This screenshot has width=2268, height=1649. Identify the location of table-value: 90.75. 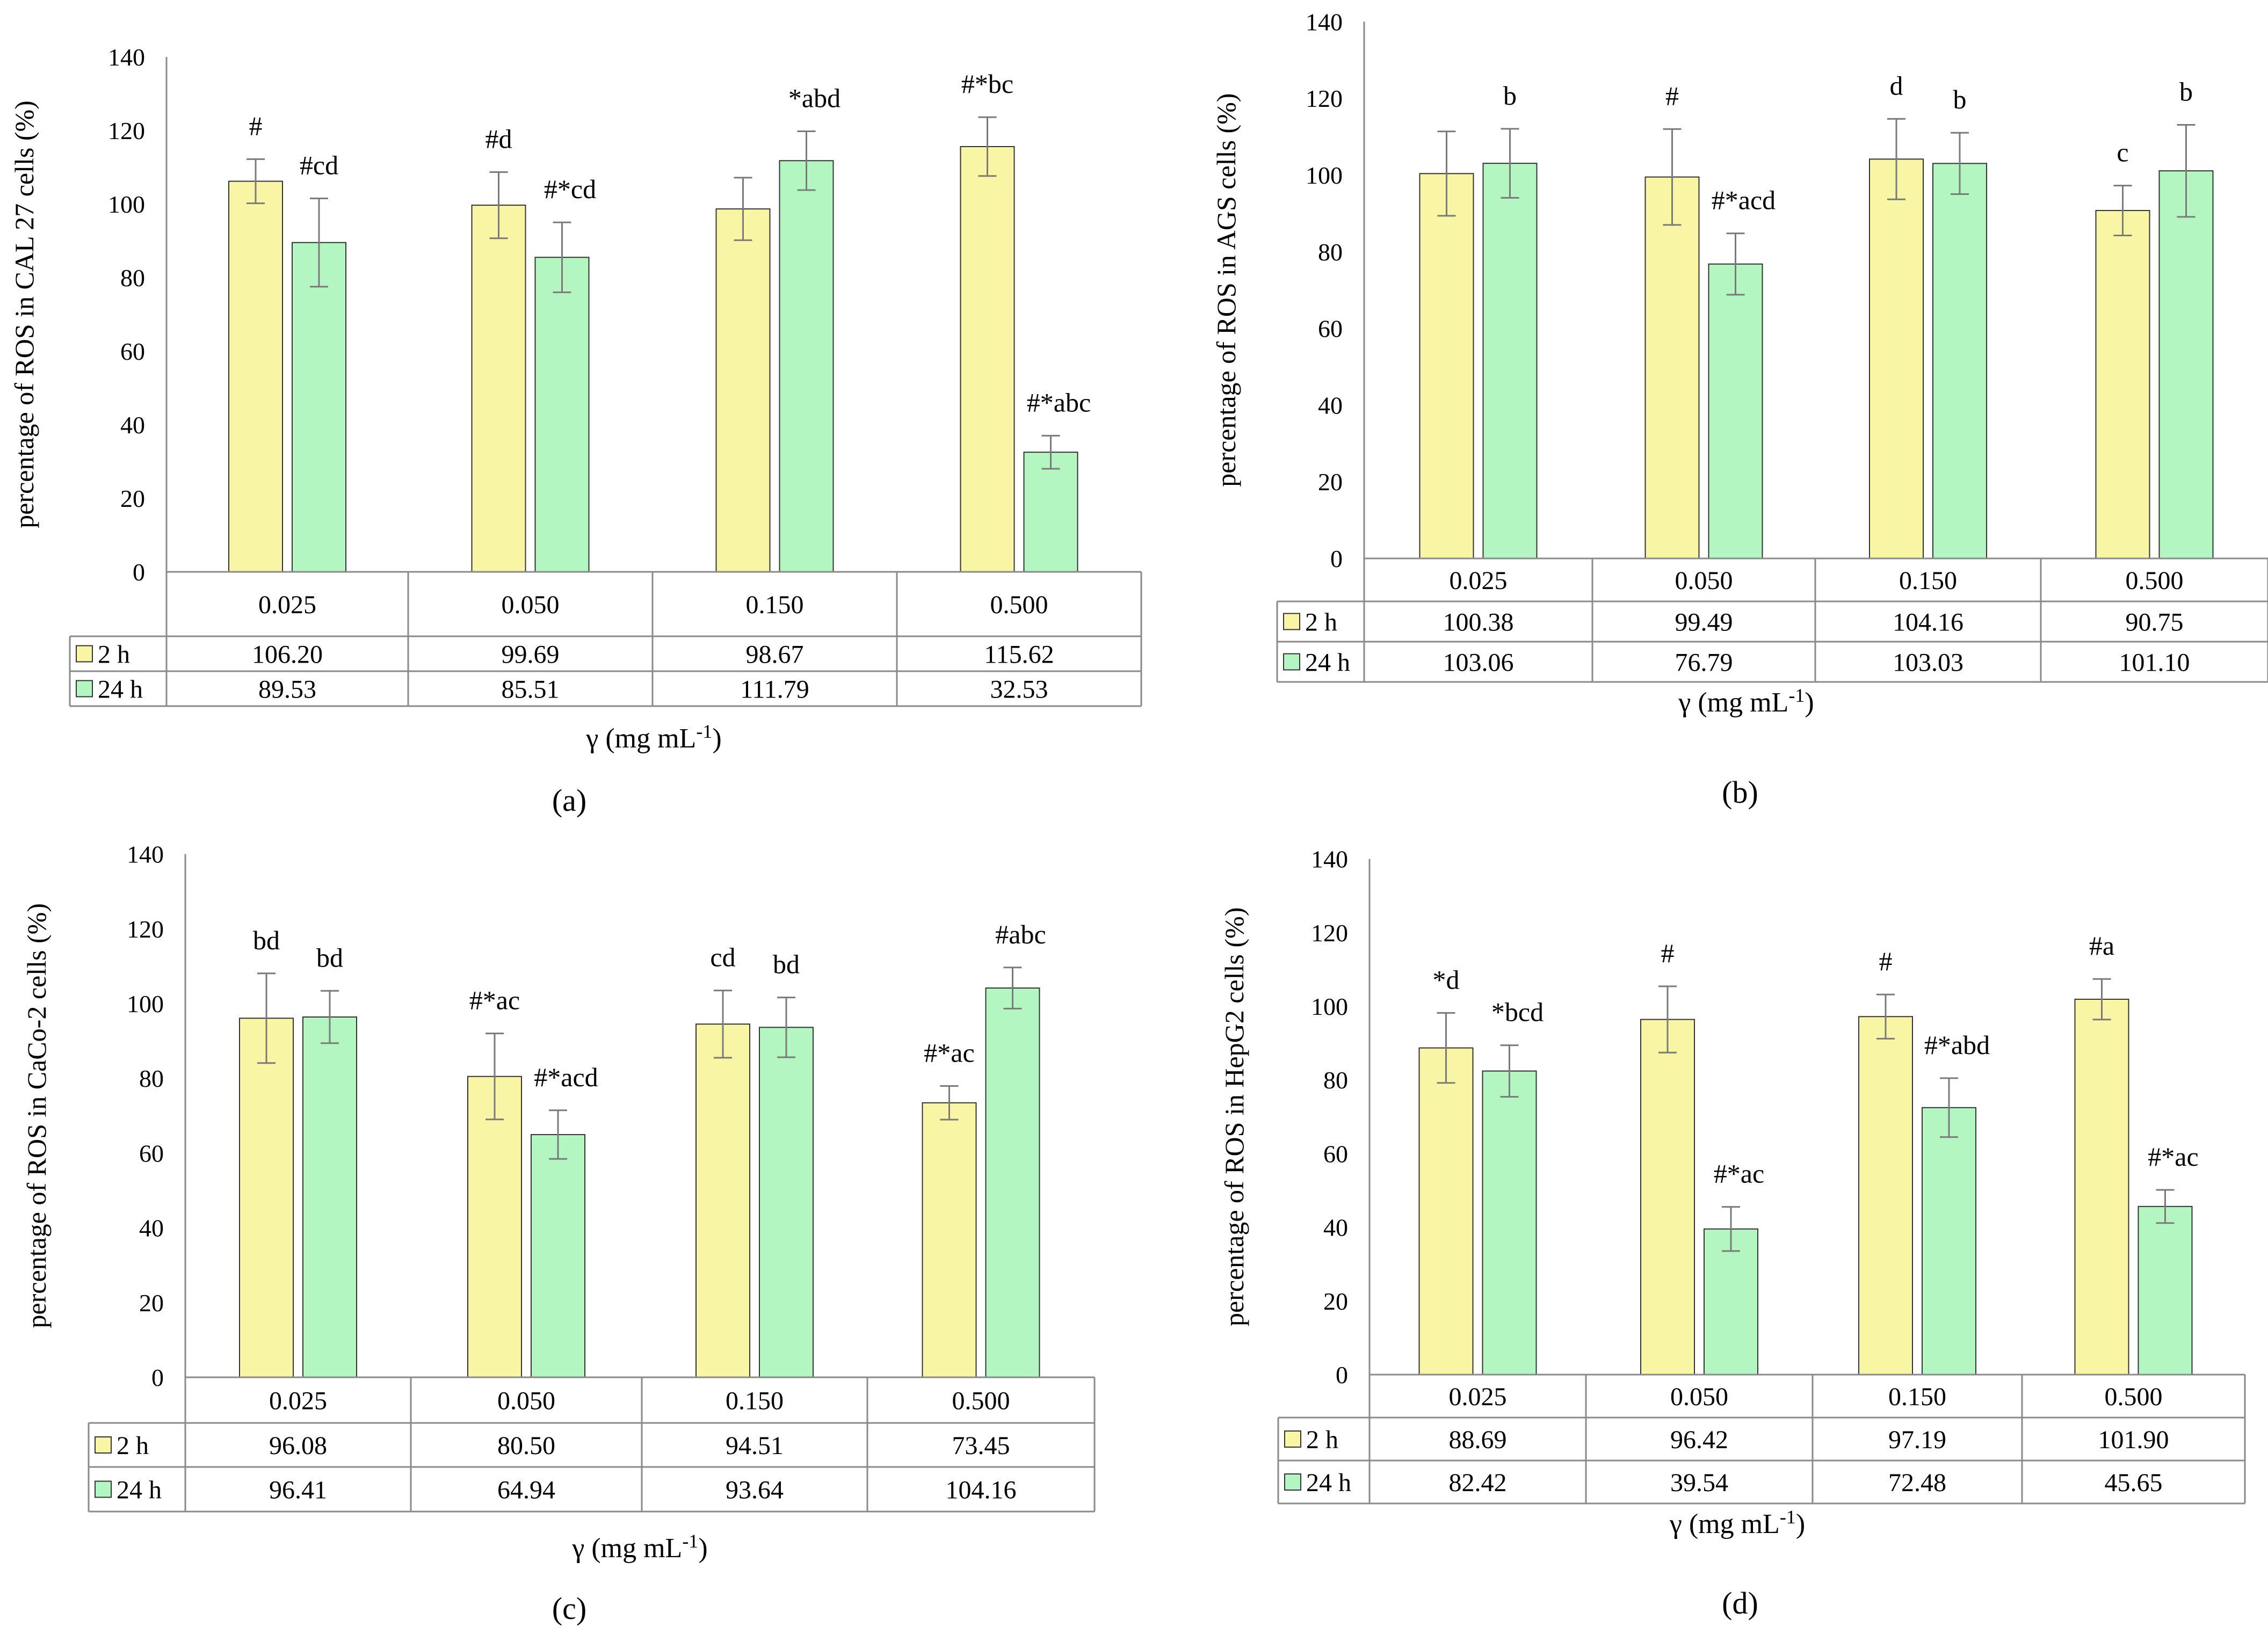
(2155, 623).